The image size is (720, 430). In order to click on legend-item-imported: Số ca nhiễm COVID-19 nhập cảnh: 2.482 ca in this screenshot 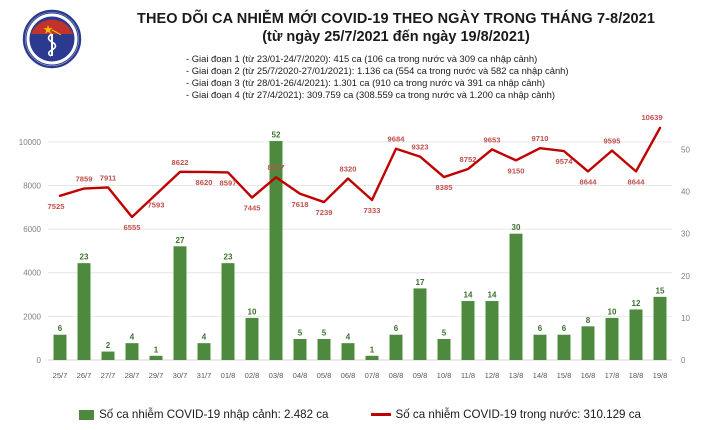, I will do `click(204, 414)`.